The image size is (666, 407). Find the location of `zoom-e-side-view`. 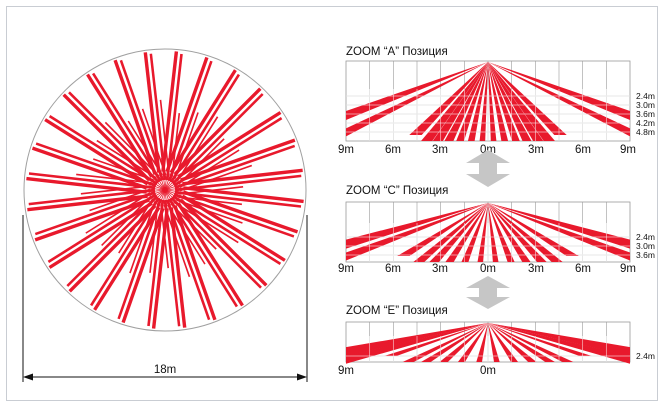

zoom-e-side-view is located at coordinates (488, 342).